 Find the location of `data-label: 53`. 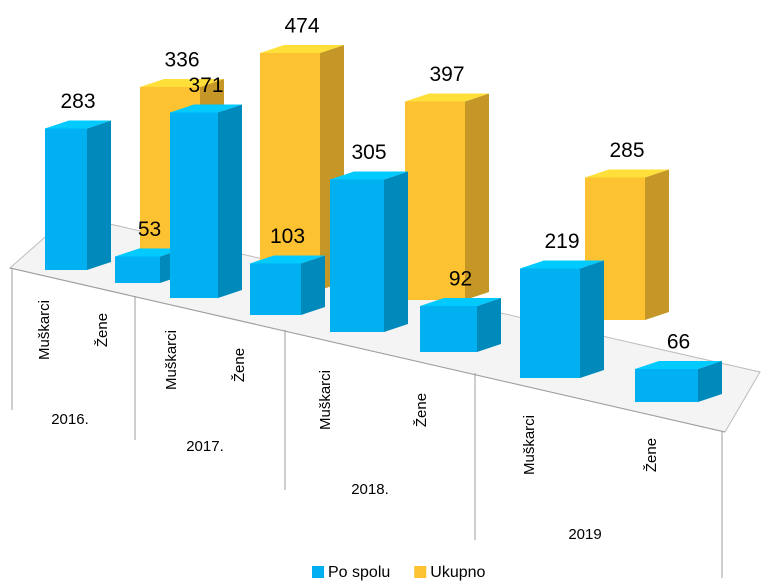

data-label: 53 is located at coordinates (149, 229).